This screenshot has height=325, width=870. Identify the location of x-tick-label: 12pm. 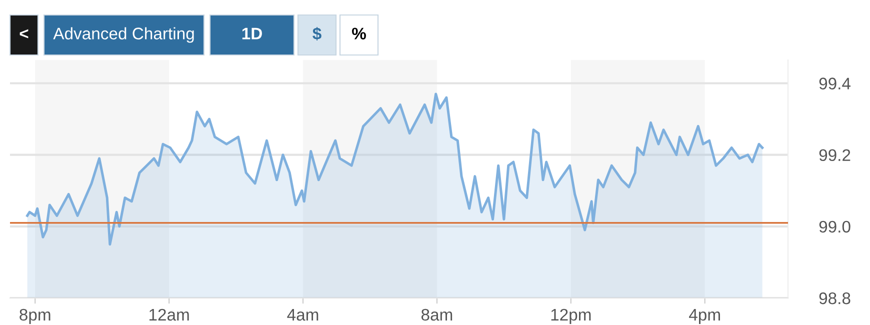
(571, 316).